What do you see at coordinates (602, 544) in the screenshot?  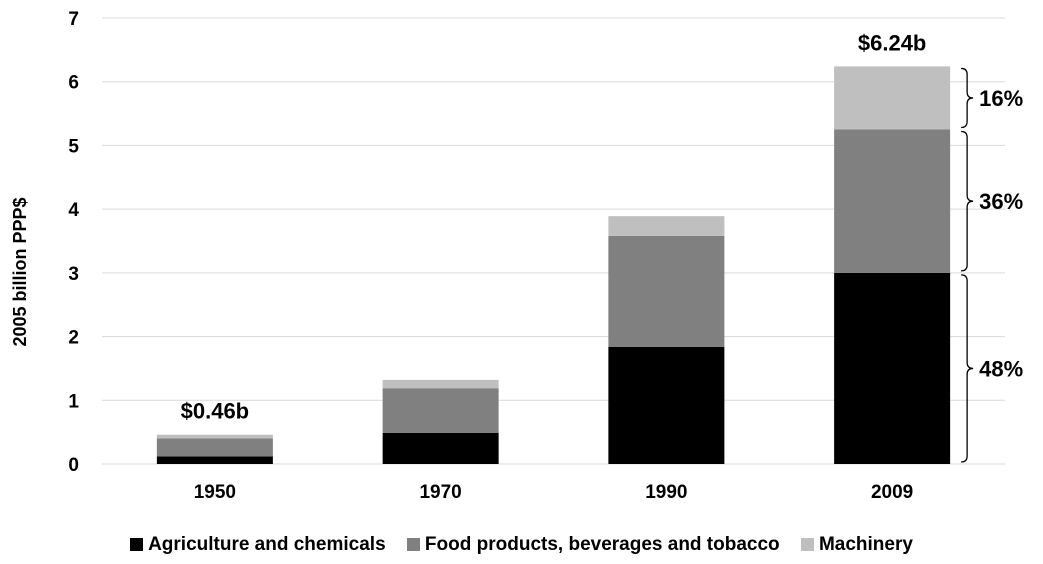 I see `legend-label-food: Food products, beverages and tobacco` at bounding box center [602, 544].